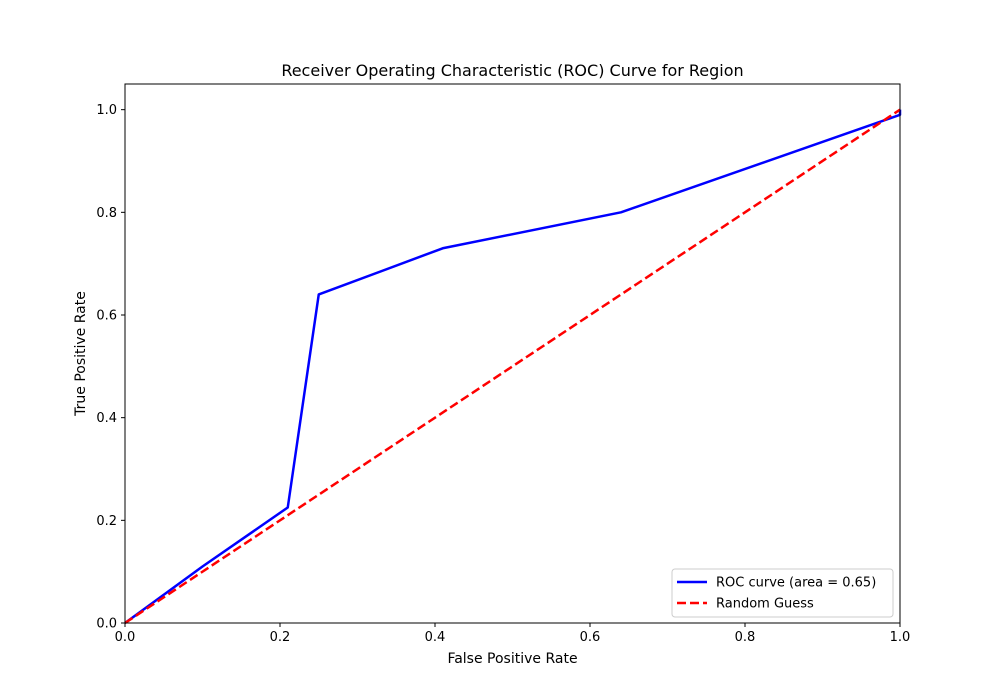 The width and height of the screenshot is (1000, 700). I want to click on legend-label-random-guess: Random Guess, so click(765, 604).